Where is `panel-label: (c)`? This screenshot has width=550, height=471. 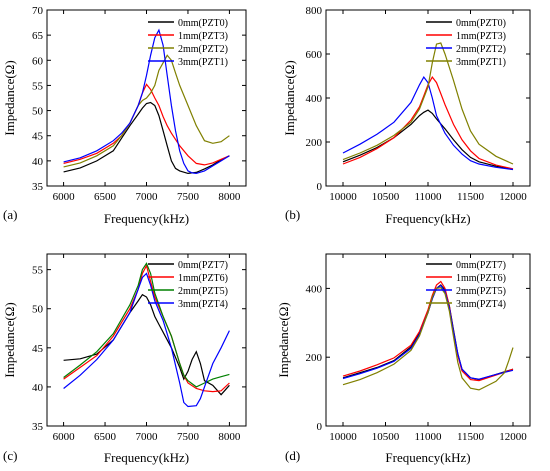 panel-label: (c) is located at coordinates (10, 455).